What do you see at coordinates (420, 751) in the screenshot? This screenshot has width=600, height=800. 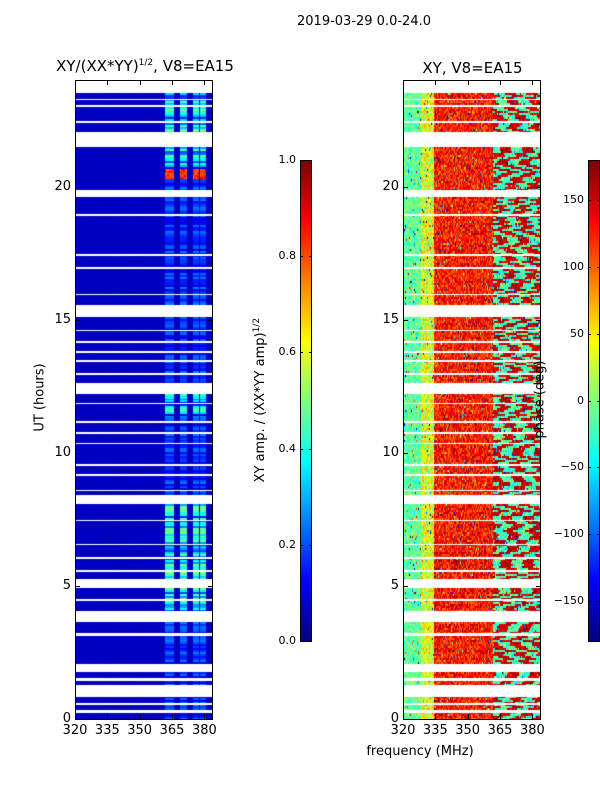 I see `phase-xlabel: frequency (MHz)` at bounding box center [420, 751].